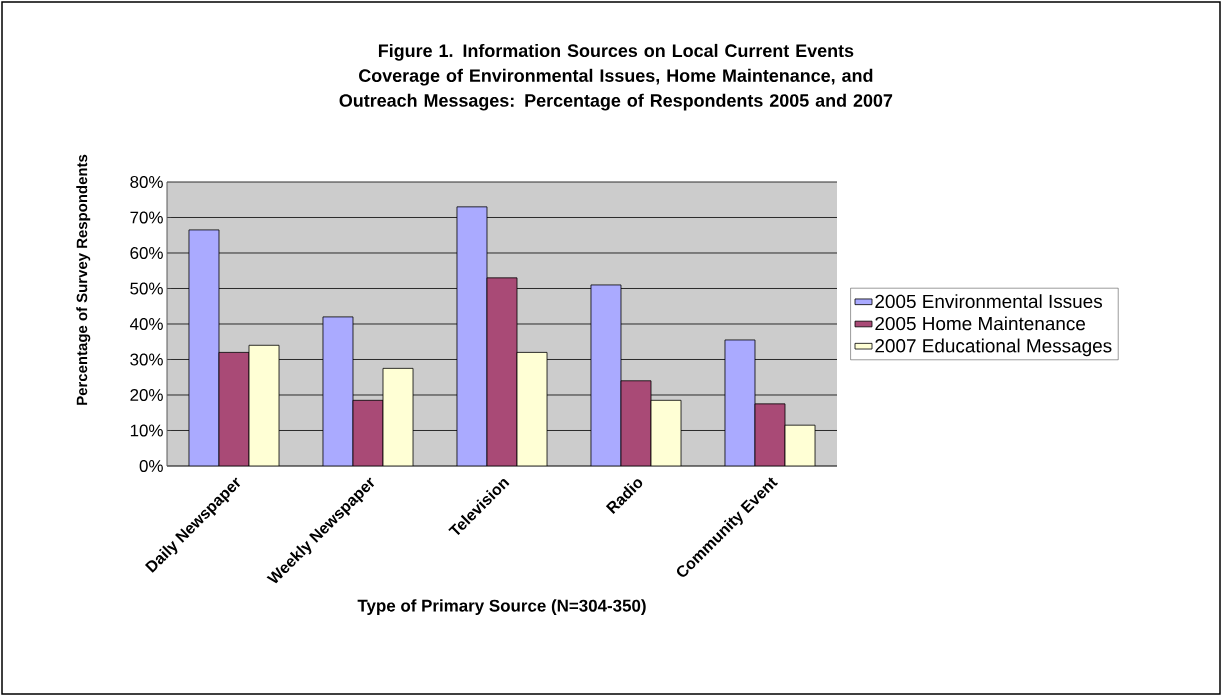 The width and height of the screenshot is (1222, 696). I want to click on y-tick-label: 20%, so click(146, 394).